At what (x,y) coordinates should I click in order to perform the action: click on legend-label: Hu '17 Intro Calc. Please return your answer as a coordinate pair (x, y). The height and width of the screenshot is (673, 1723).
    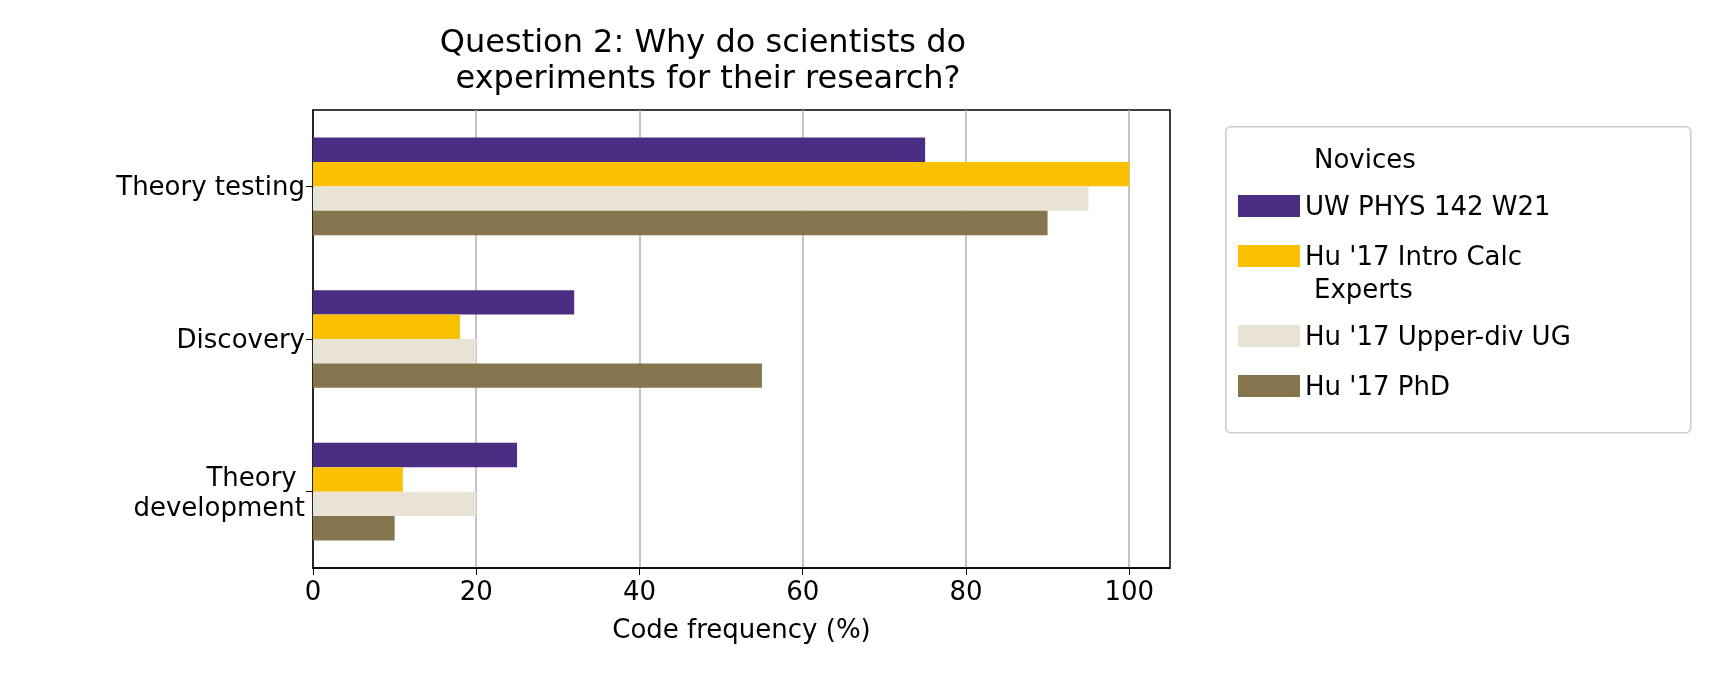
    Looking at the image, I should click on (1414, 256).